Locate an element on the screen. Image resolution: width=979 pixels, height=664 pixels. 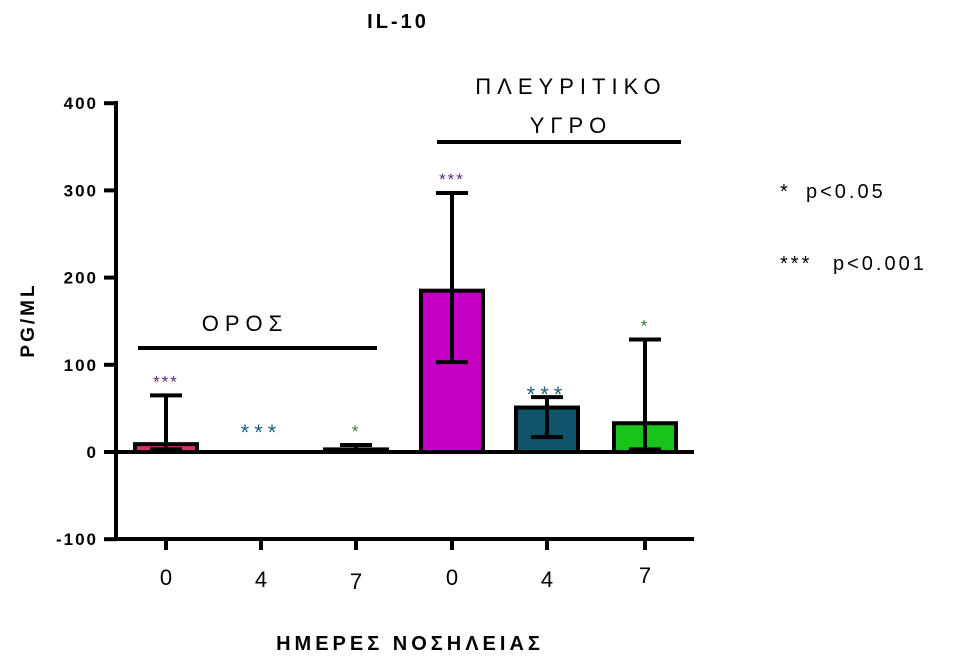
significance-marker-3: *** is located at coordinates (452, 179).